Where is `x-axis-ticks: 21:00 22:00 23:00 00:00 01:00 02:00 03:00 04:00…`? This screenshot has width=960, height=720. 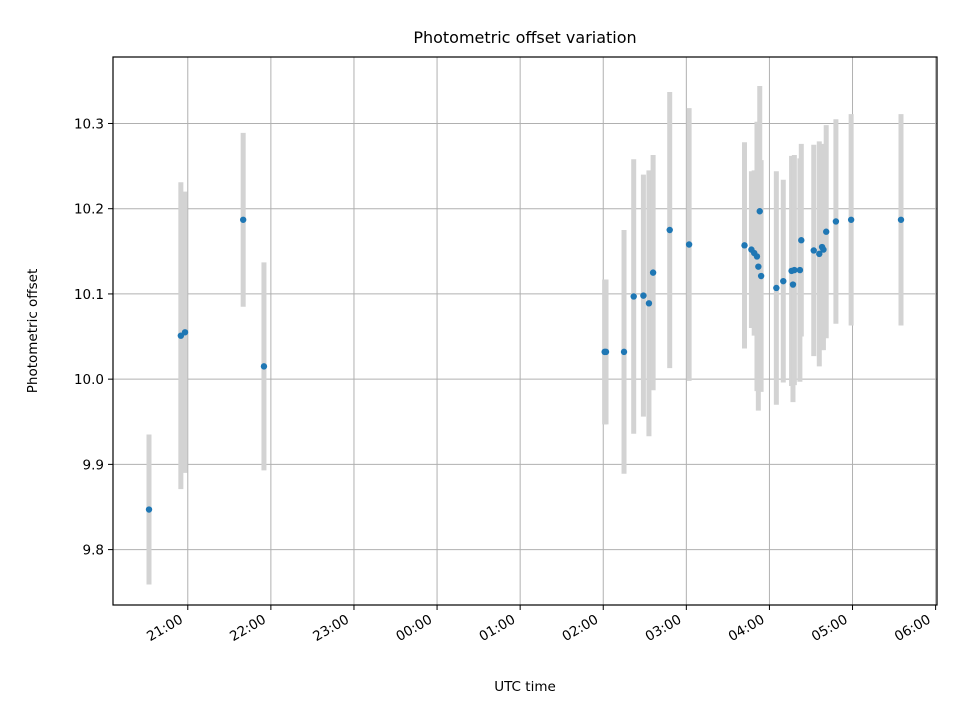 x-axis-ticks: 21:00 22:00 23:00 00:00 01:00 02:00 03:00 04:00… is located at coordinates (540, 625).